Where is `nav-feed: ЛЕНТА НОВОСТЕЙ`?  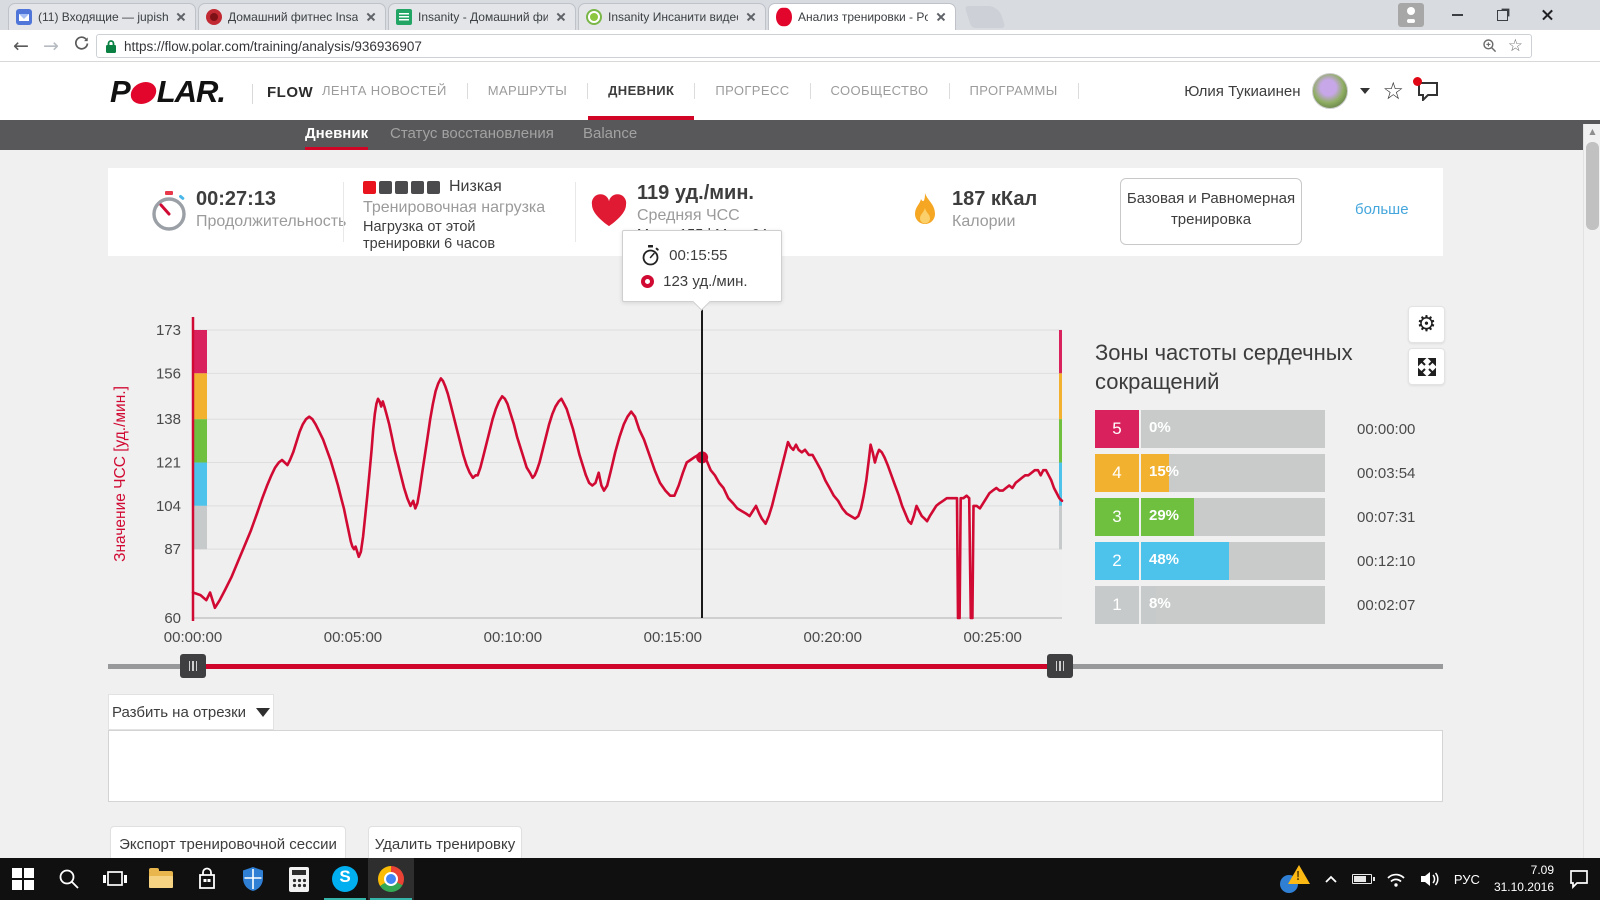 nav-feed: ЛЕНТА НОВОСТЕЙ is located at coordinates (384, 90).